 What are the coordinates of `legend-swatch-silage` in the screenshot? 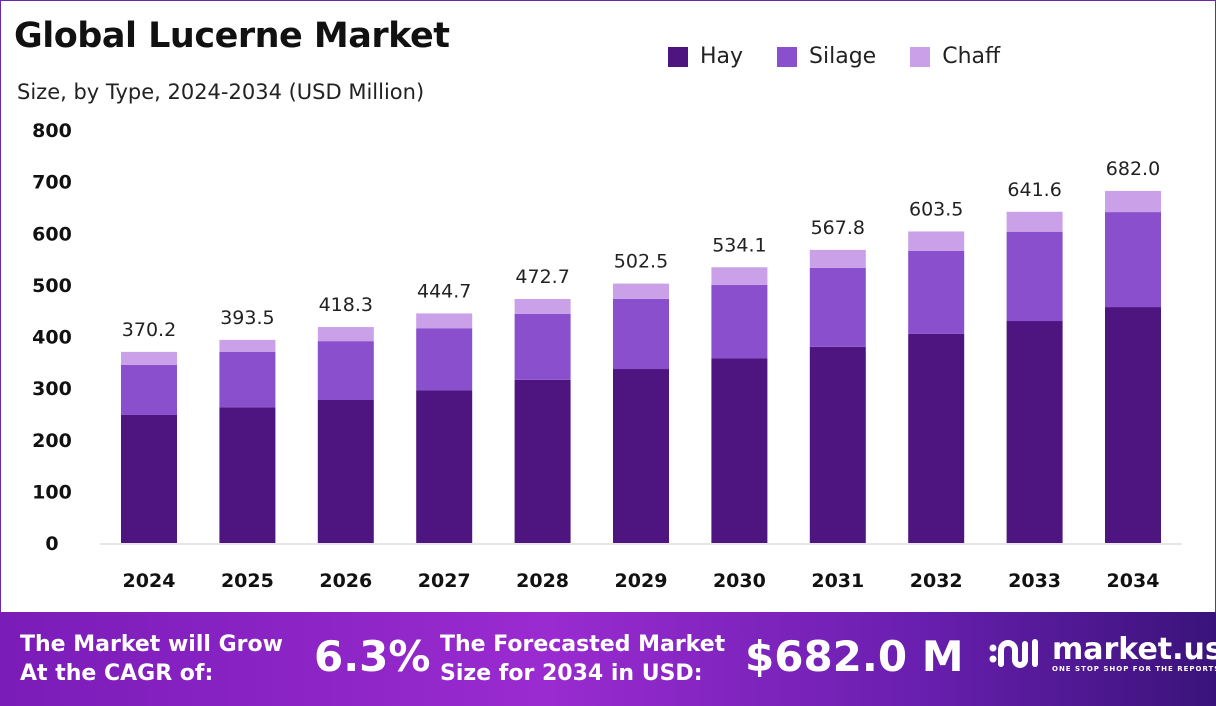 It's located at (787, 56).